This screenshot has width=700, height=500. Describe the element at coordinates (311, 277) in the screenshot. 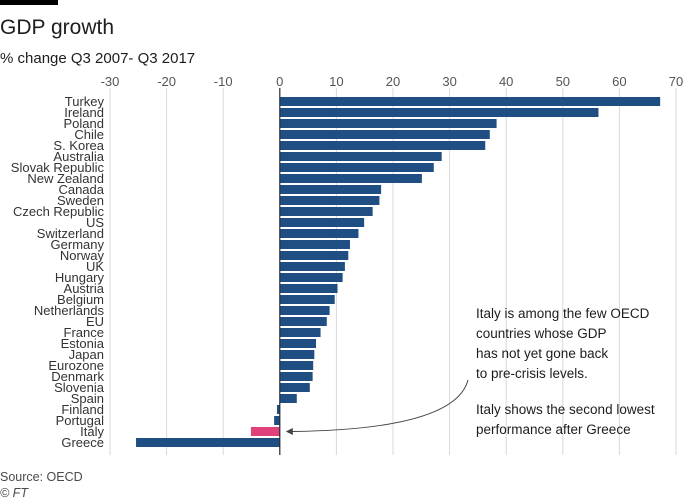

I see `bar-hungary` at that location.